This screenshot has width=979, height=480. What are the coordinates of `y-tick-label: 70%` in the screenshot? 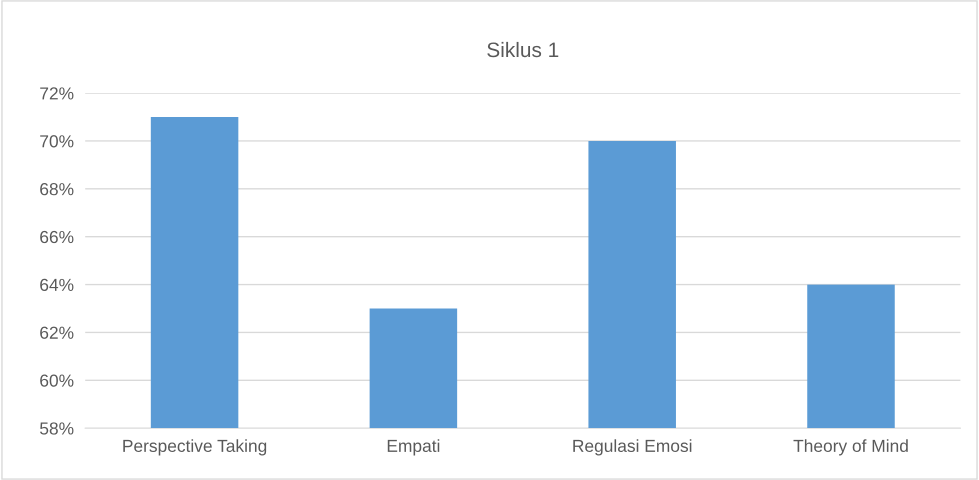 It's located at (57, 141).